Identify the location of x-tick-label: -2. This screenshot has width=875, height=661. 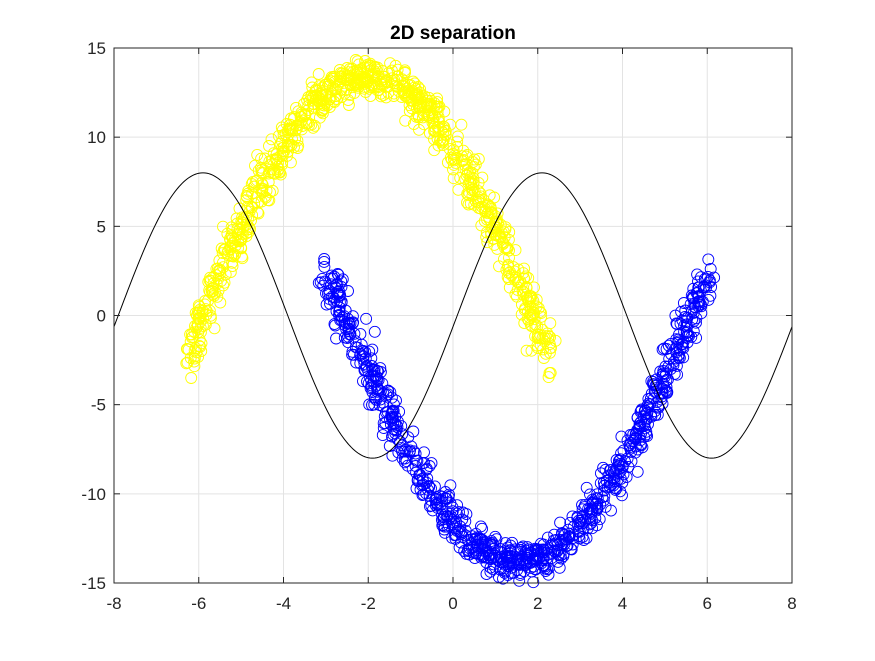
(368, 603).